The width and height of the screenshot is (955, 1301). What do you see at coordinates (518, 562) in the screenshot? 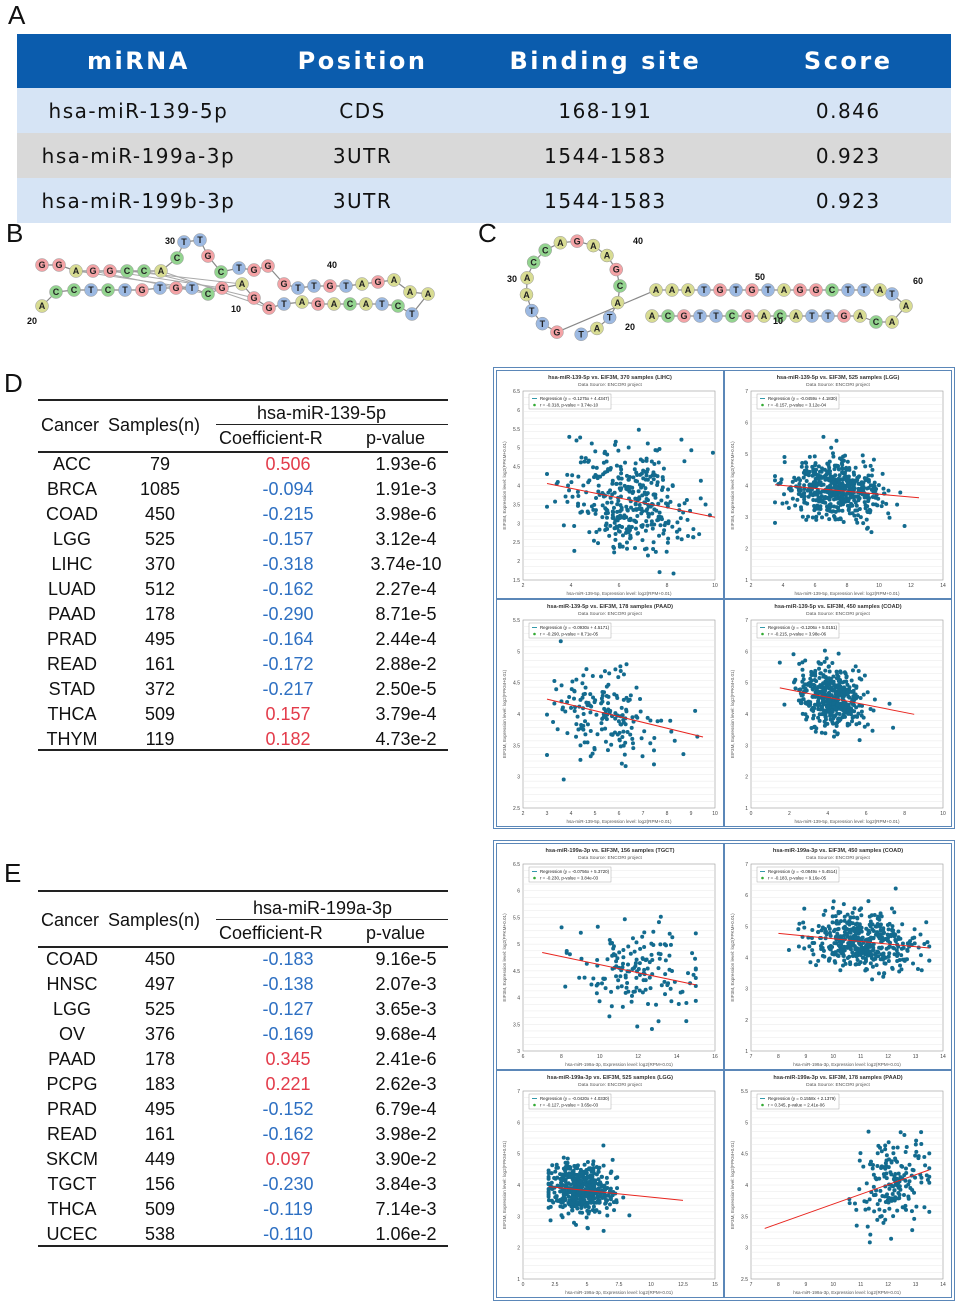
I see `y-tick-label: 2` at bounding box center [518, 562].